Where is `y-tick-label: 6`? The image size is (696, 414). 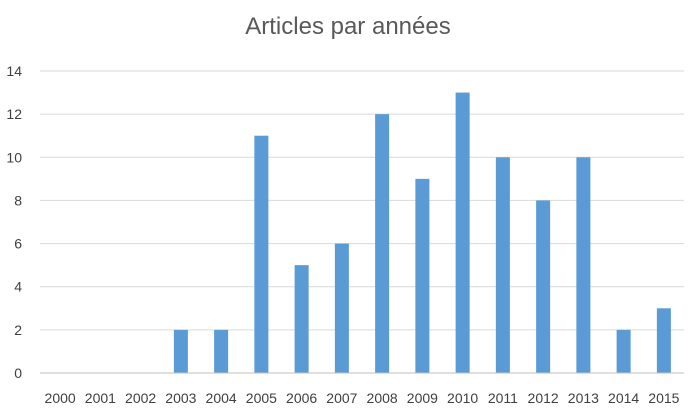
y-tick-label: 6 is located at coordinates (18, 244).